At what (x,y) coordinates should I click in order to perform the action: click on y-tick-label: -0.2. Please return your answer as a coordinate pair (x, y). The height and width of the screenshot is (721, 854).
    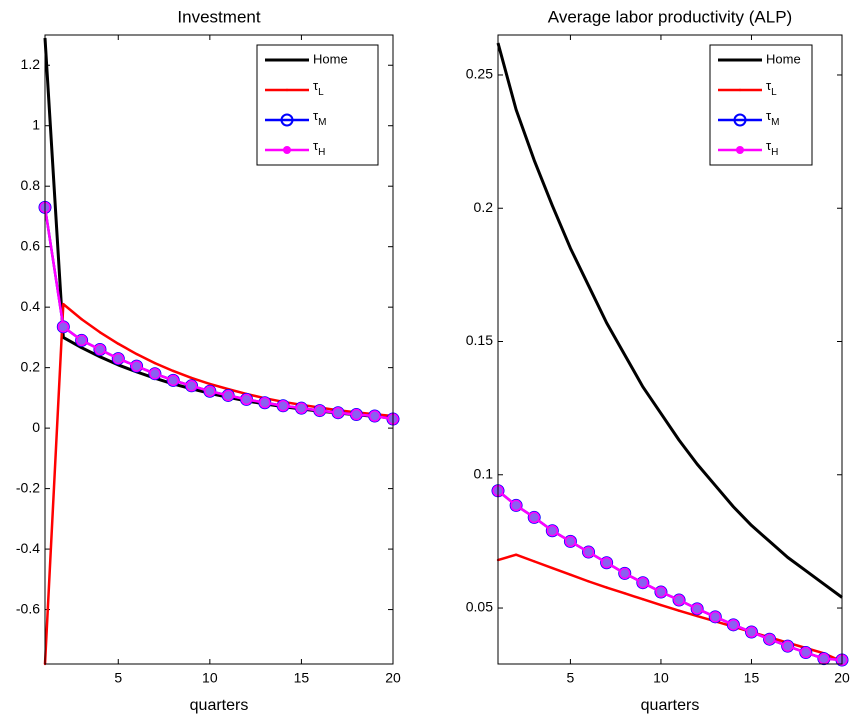
    Looking at the image, I should click on (28, 487).